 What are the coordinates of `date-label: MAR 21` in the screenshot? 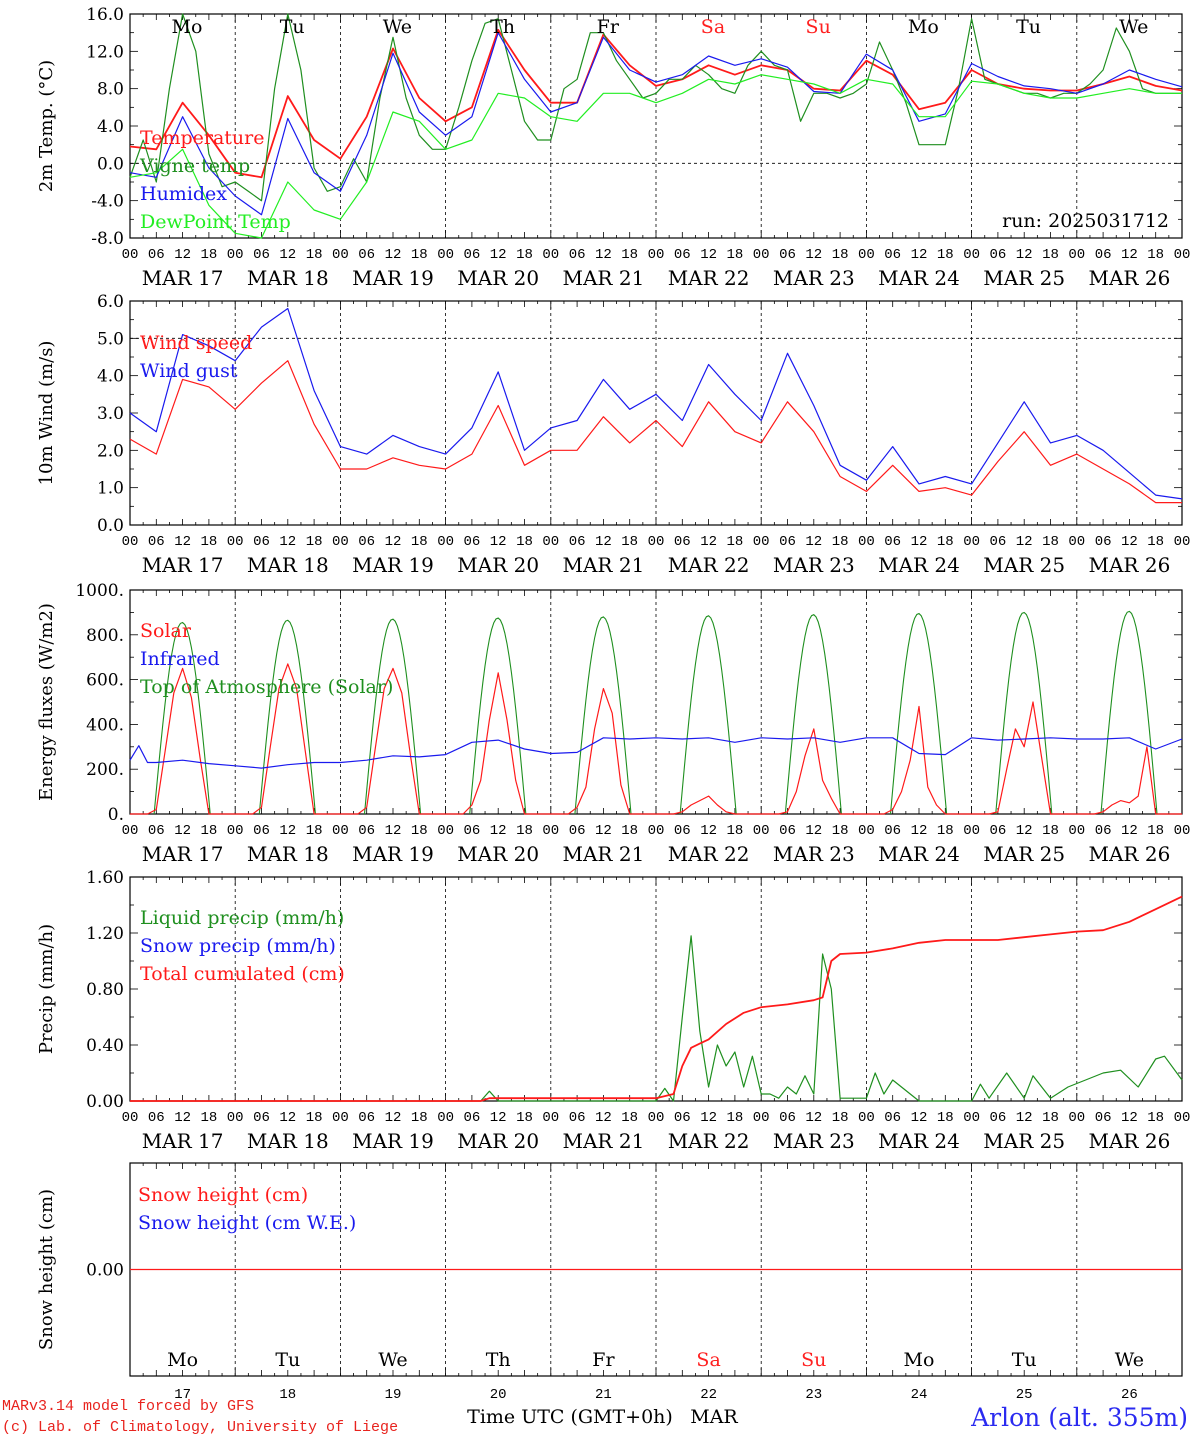 It's located at (604, 278).